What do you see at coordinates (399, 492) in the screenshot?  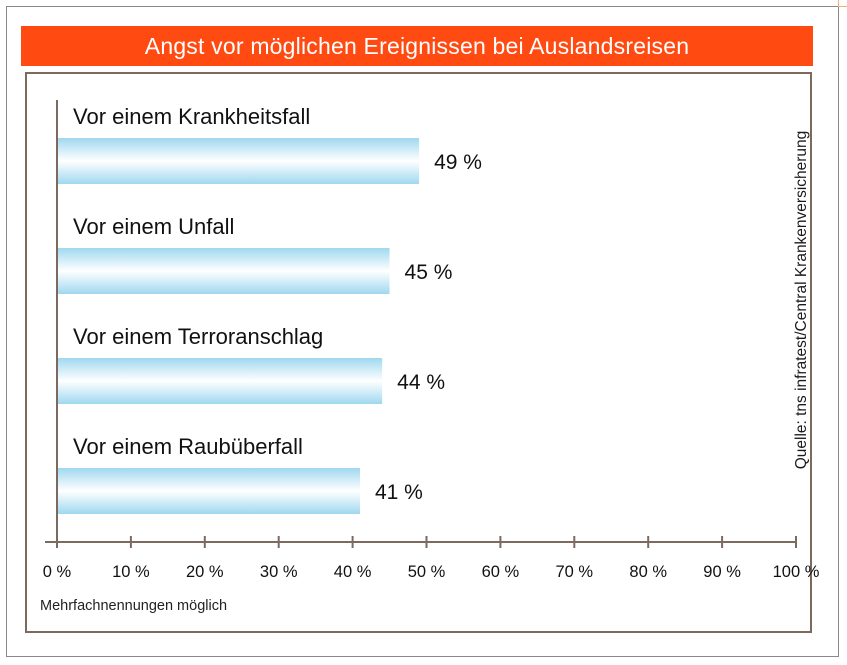 I see `value-label: 41 %` at bounding box center [399, 492].